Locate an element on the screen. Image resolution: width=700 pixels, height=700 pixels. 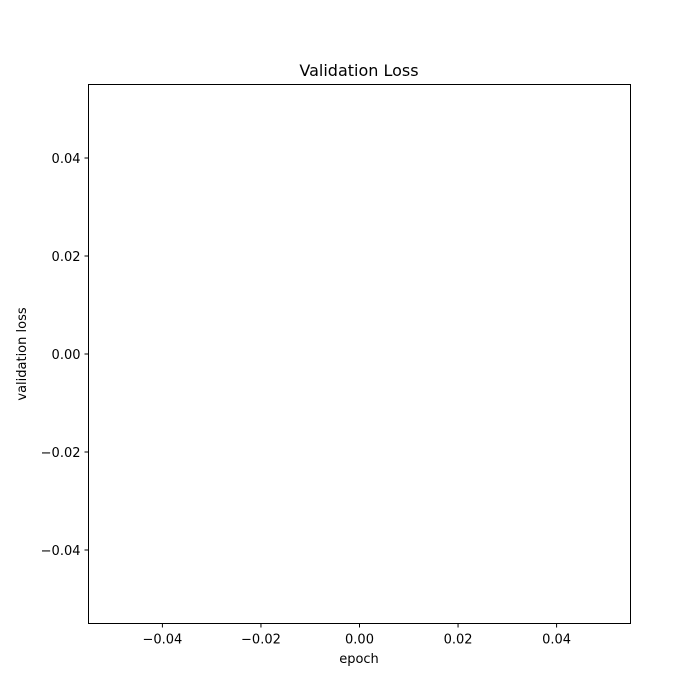
y-tick-label: 0.00 is located at coordinates (66, 355).